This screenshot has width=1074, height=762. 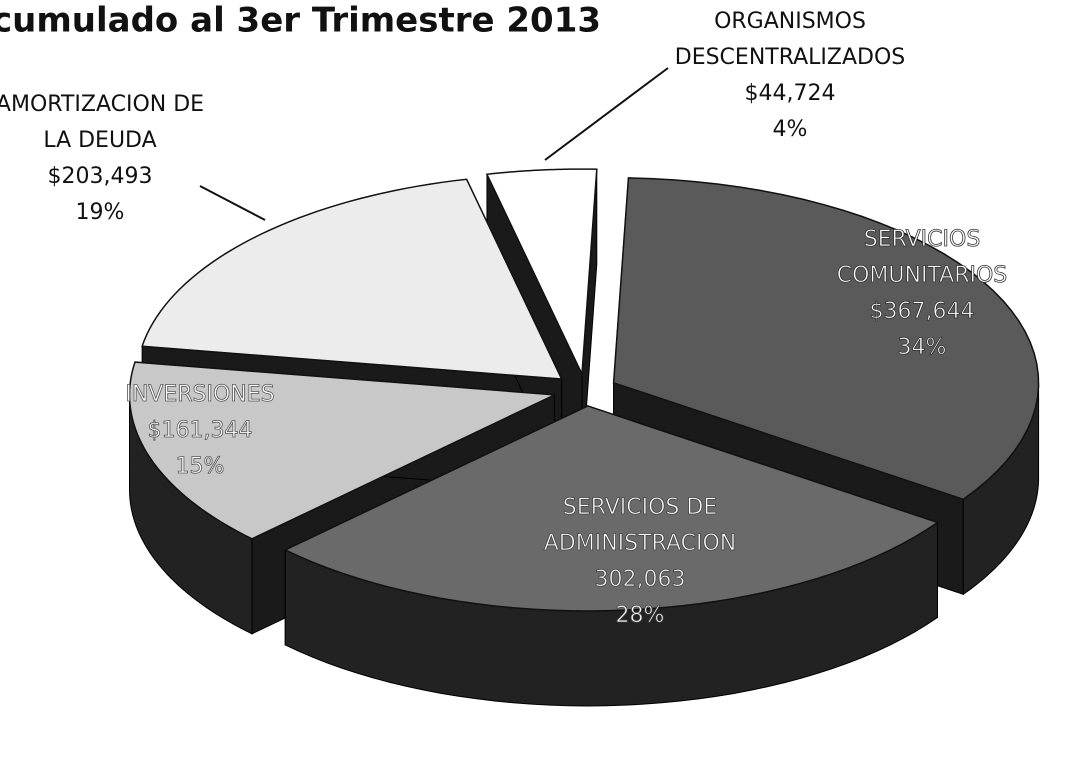 What do you see at coordinates (100, 176) in the screenshot?
I see `value-label: $203,493` at bounding box center [100, 176].